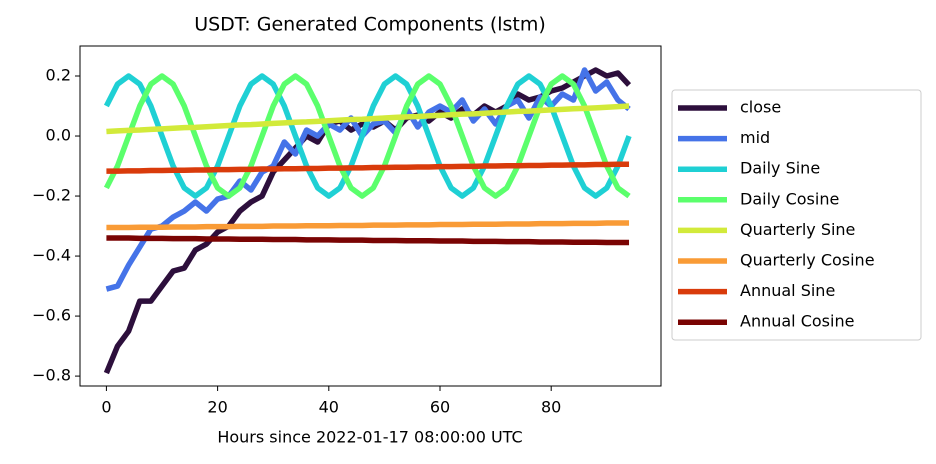 This screenshot has width=936, height=464. Describe the element at coordinates (51, 315) in the screenshot. I see `y-tick-label: −0.6` at that location.